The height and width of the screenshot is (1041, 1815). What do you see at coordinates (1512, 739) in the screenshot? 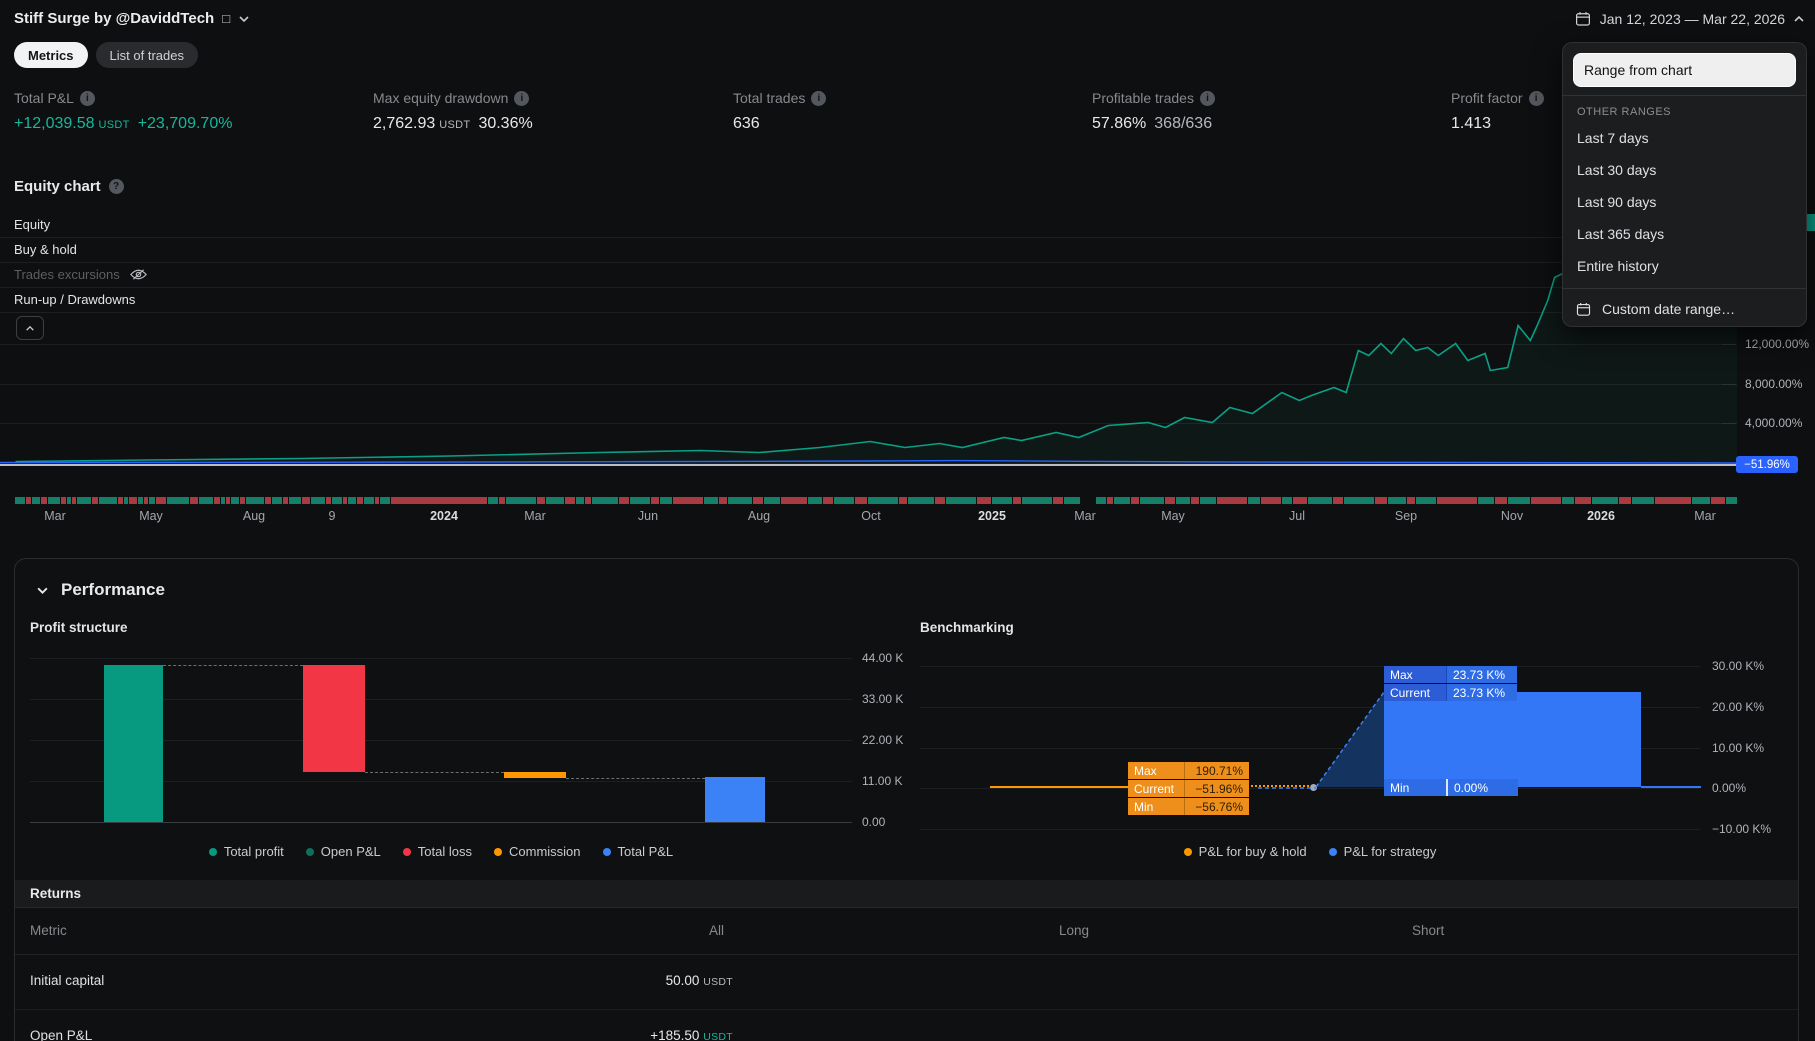
I see `strategy-pnl-area` at bounding box center [1512, 739].